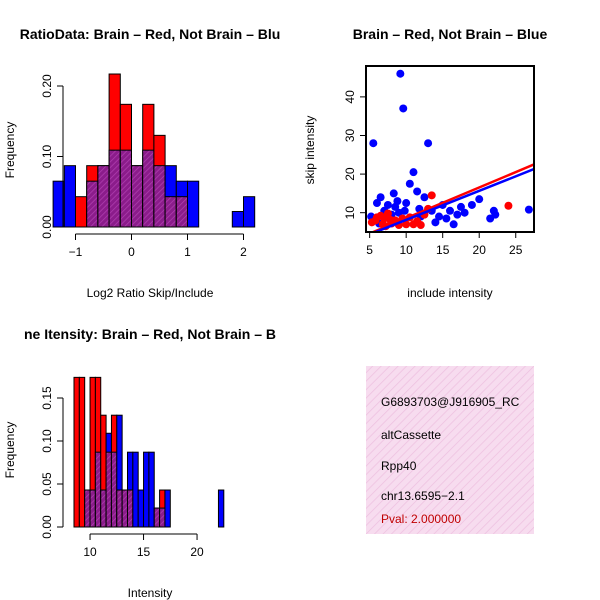 The height and width of the screenshot is (600, 600). I want to click on pval-text: Pval: 2.000000, so click(421, 519).